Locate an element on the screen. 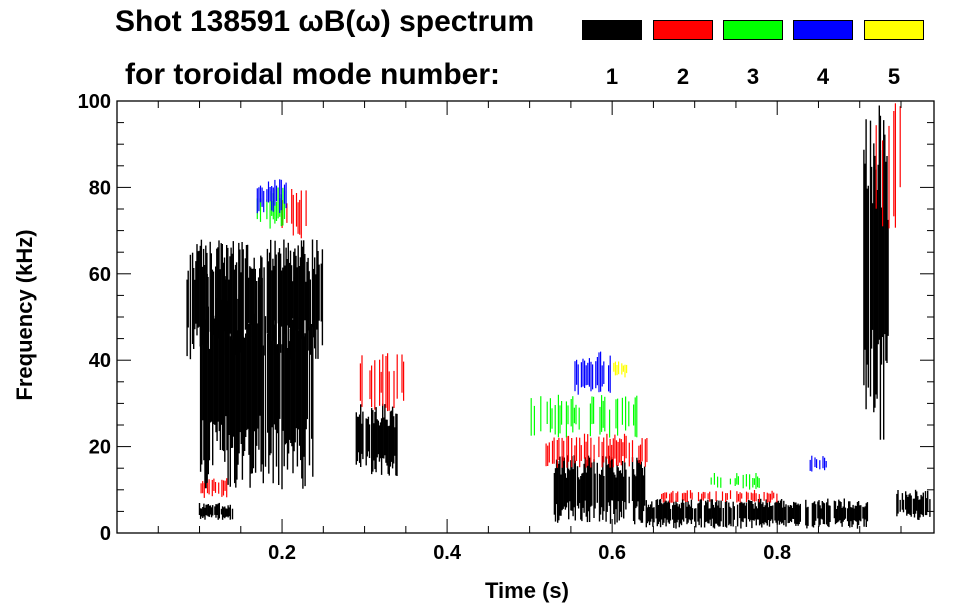 This screenshot has width=963, height=615. x-tick-label: 0.2 is located at coordinates (282, 553).